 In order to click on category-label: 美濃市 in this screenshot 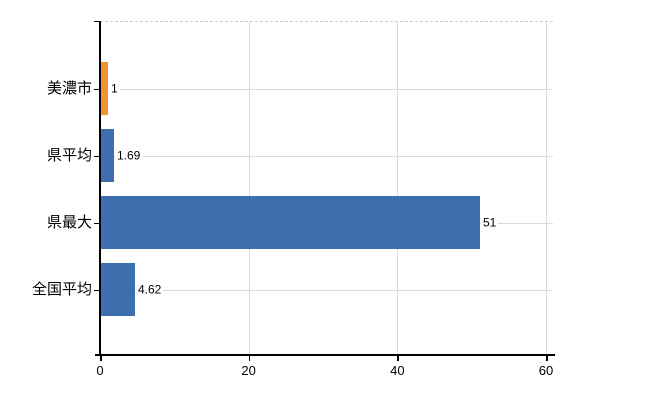, I will do `click(69, 88)`.